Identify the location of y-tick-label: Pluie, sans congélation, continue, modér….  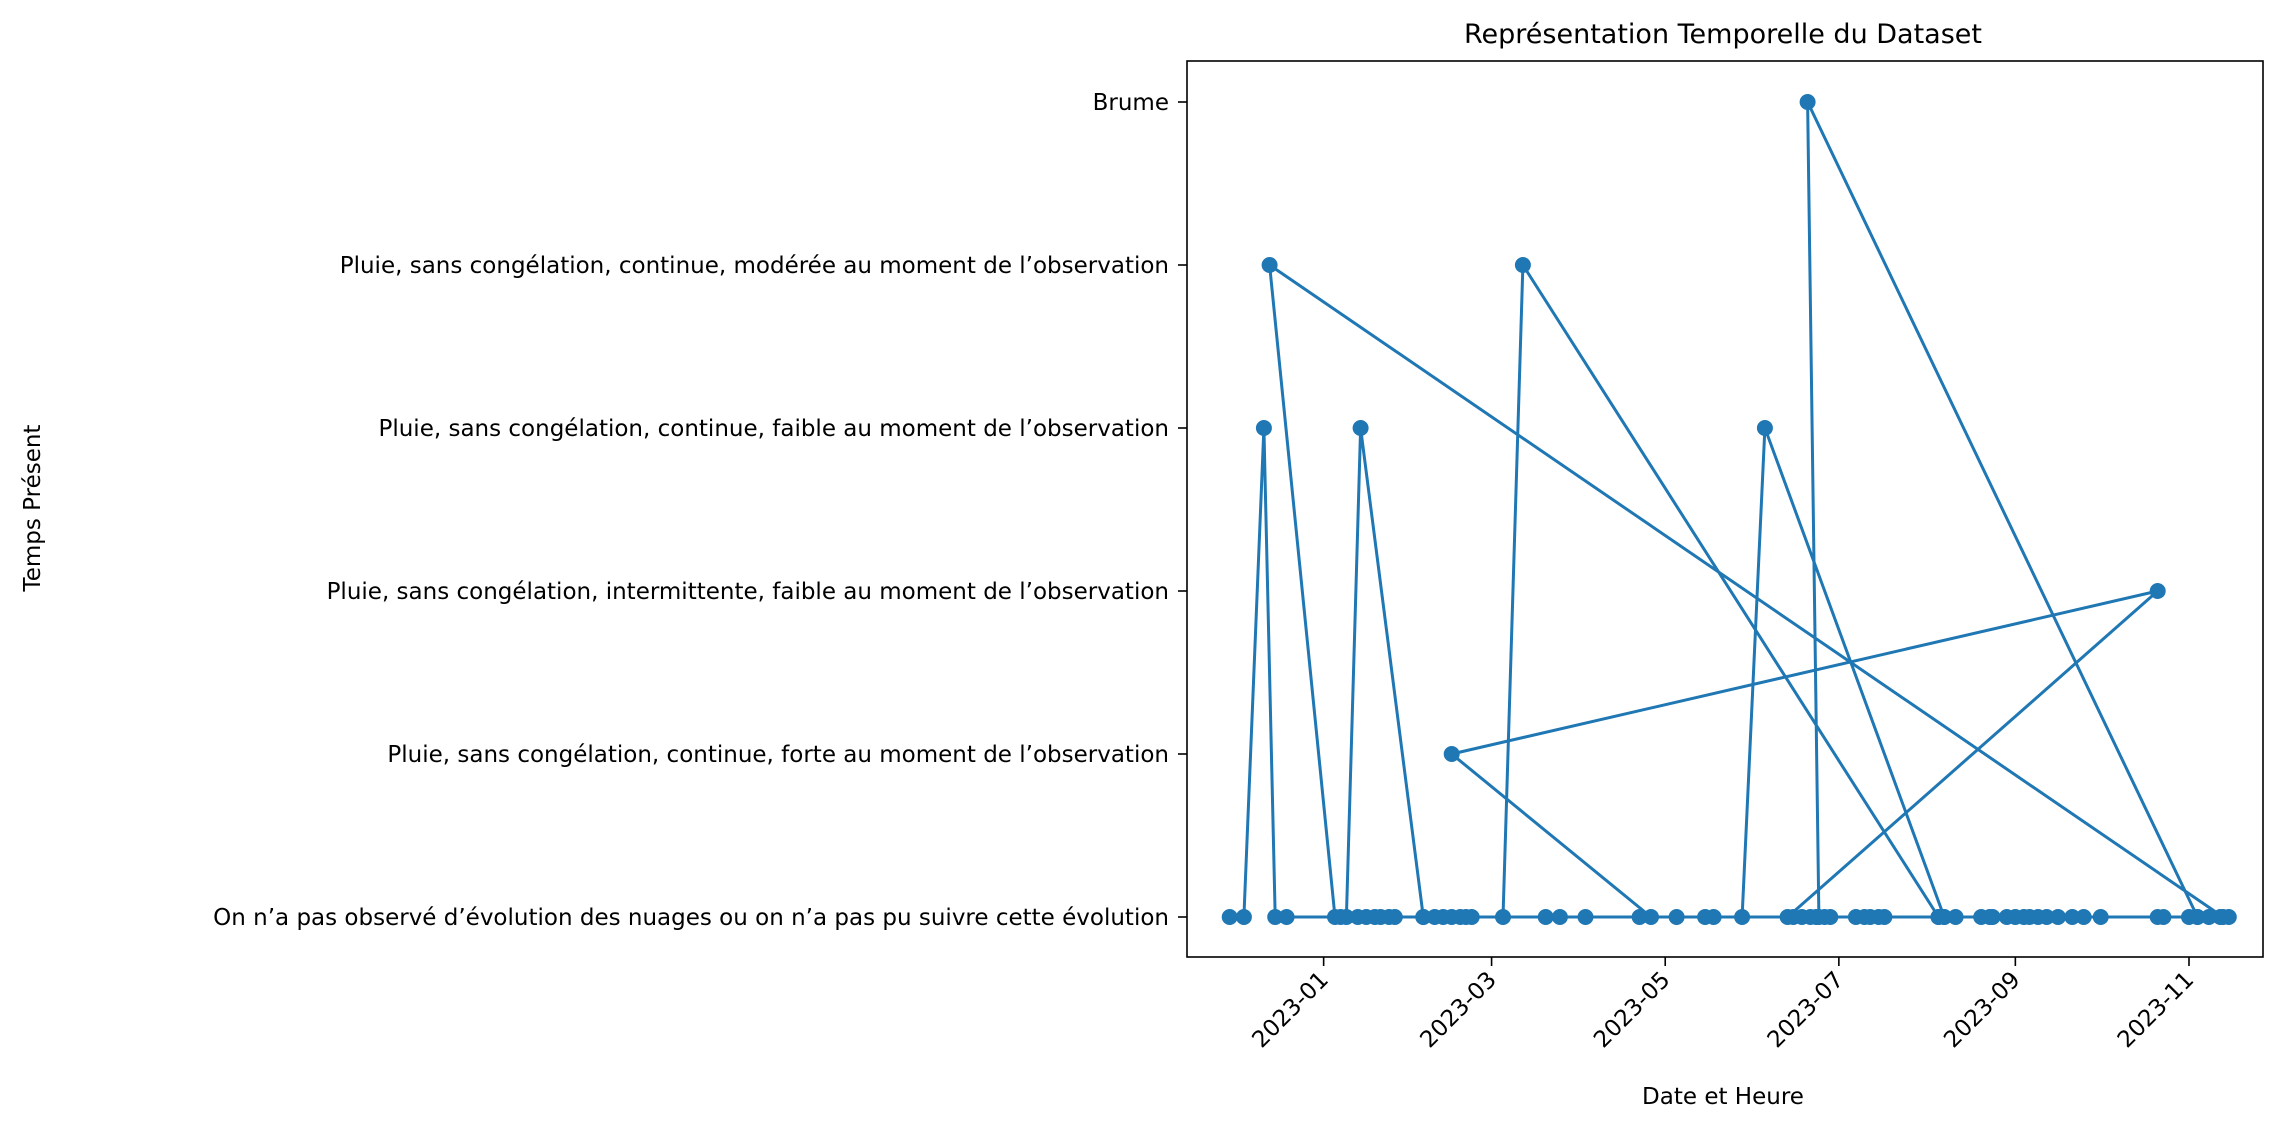
(754, 266).